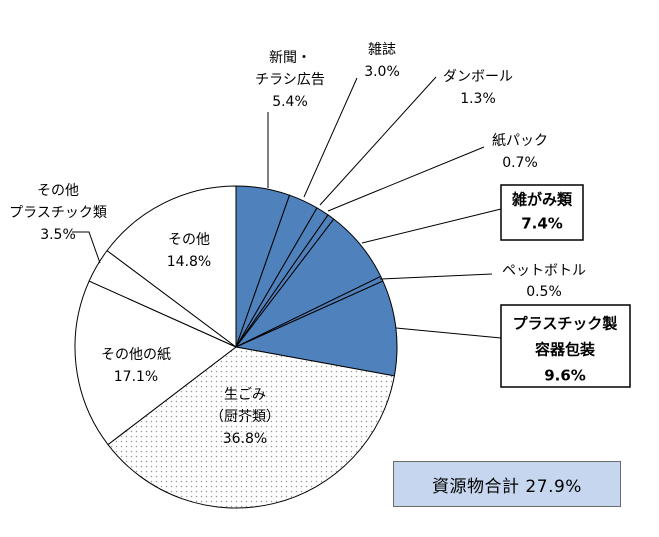  I want to click on slice-percent-label: 9.6%, so click(565, 376).